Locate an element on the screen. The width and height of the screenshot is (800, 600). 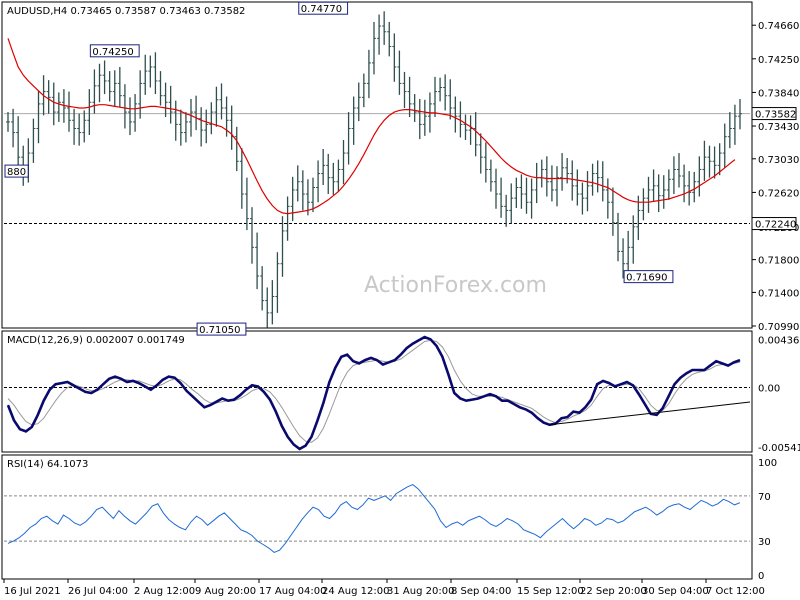
rsi-y-tick-label: 0 is located at coordinates (761, 576).